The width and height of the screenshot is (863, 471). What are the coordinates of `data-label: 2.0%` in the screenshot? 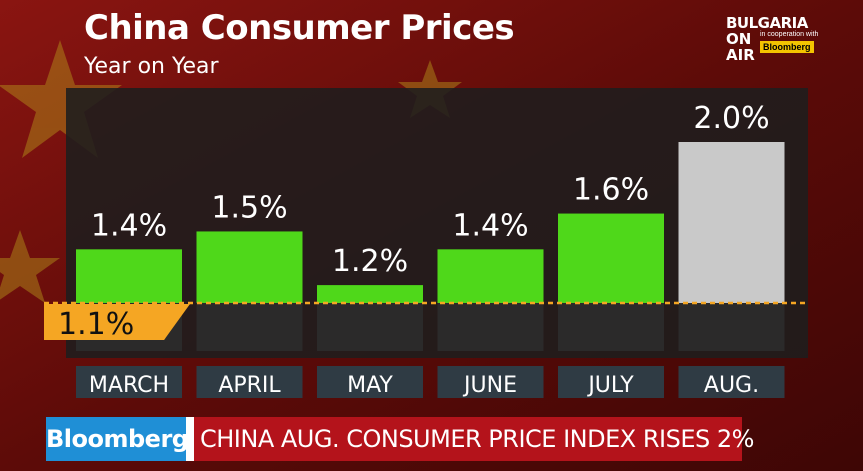 It's located at (731, 118).